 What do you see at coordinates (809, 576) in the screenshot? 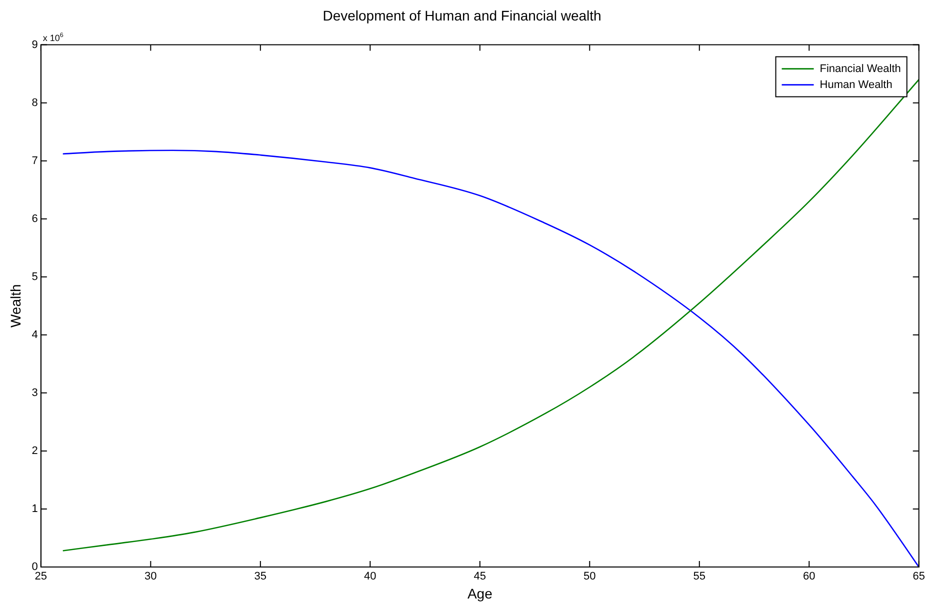
I see `x-tick-label: 60` at bounding box center [809, 576].